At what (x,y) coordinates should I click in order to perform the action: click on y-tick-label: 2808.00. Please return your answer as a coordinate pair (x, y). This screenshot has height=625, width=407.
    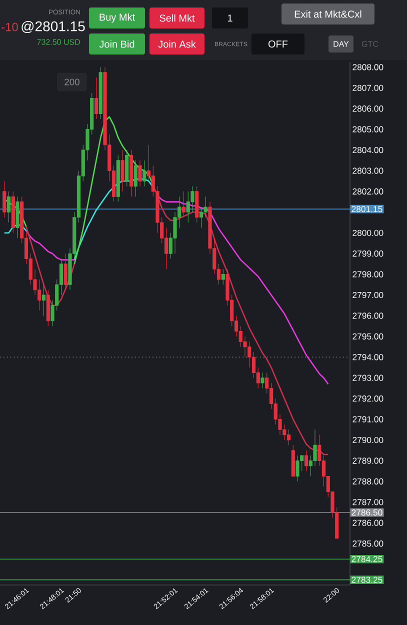
    Looking at the image, I should click on (368, 67).